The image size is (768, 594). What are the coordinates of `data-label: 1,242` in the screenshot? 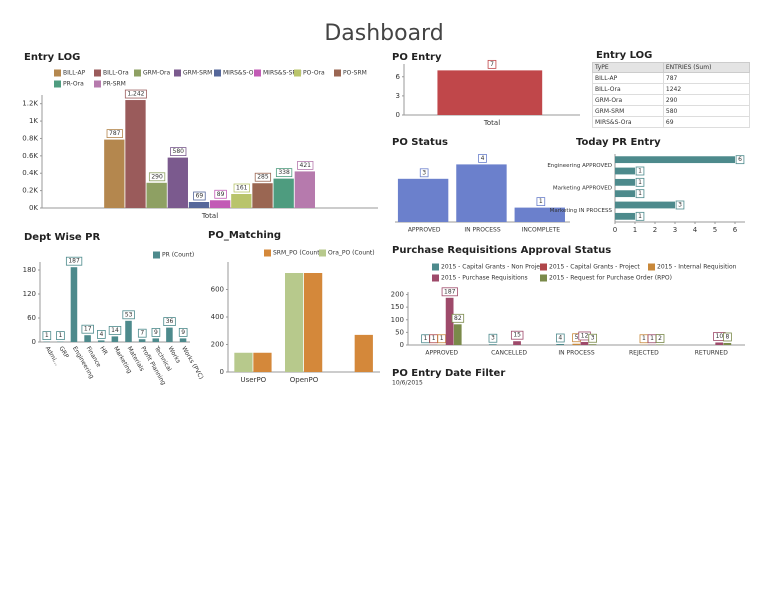 It's located at (135, 94).